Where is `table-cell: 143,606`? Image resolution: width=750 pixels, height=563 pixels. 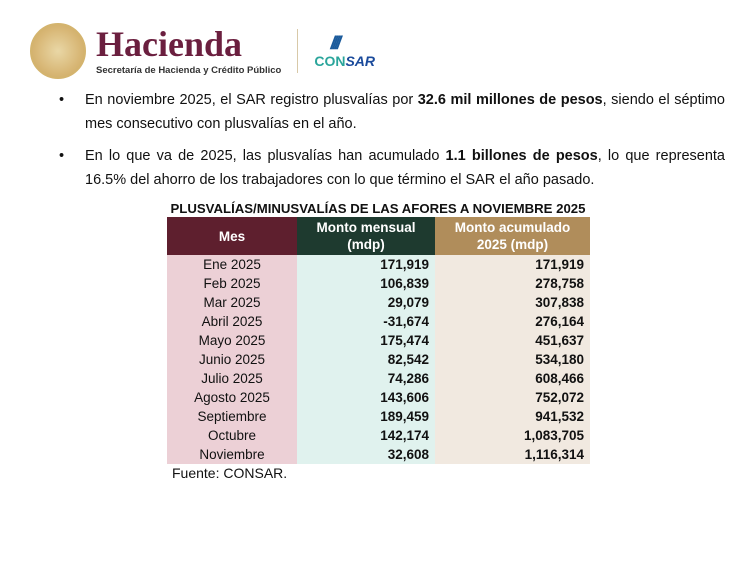 table-cell: 143,606 is located at coordinates (366, 397).